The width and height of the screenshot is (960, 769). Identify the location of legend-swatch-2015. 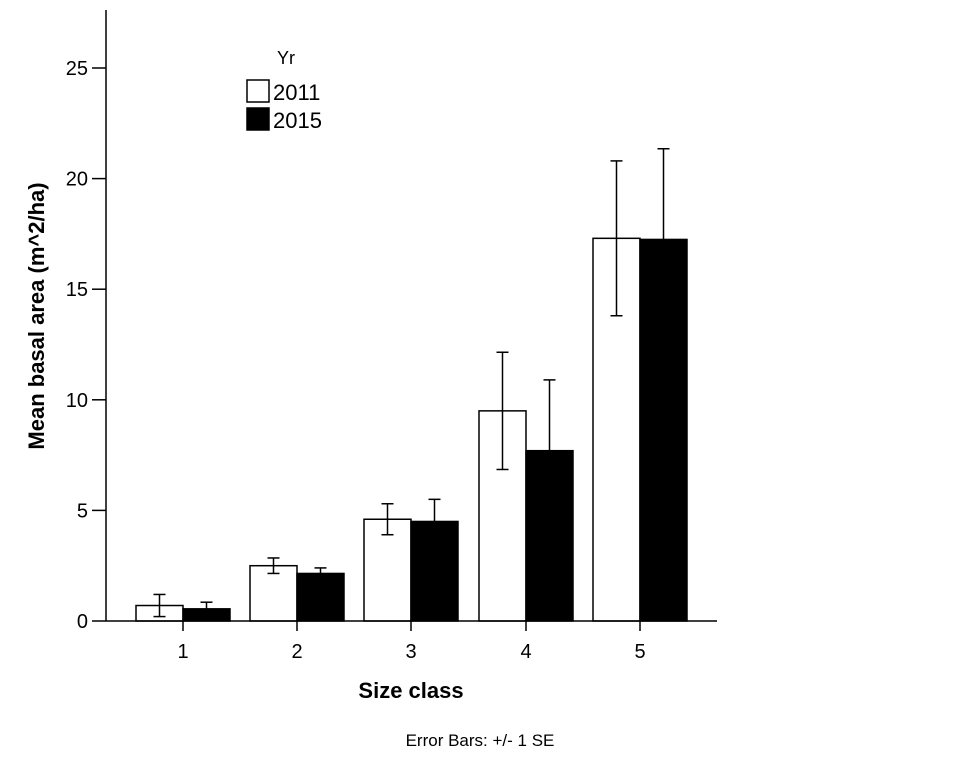
(258, 119).